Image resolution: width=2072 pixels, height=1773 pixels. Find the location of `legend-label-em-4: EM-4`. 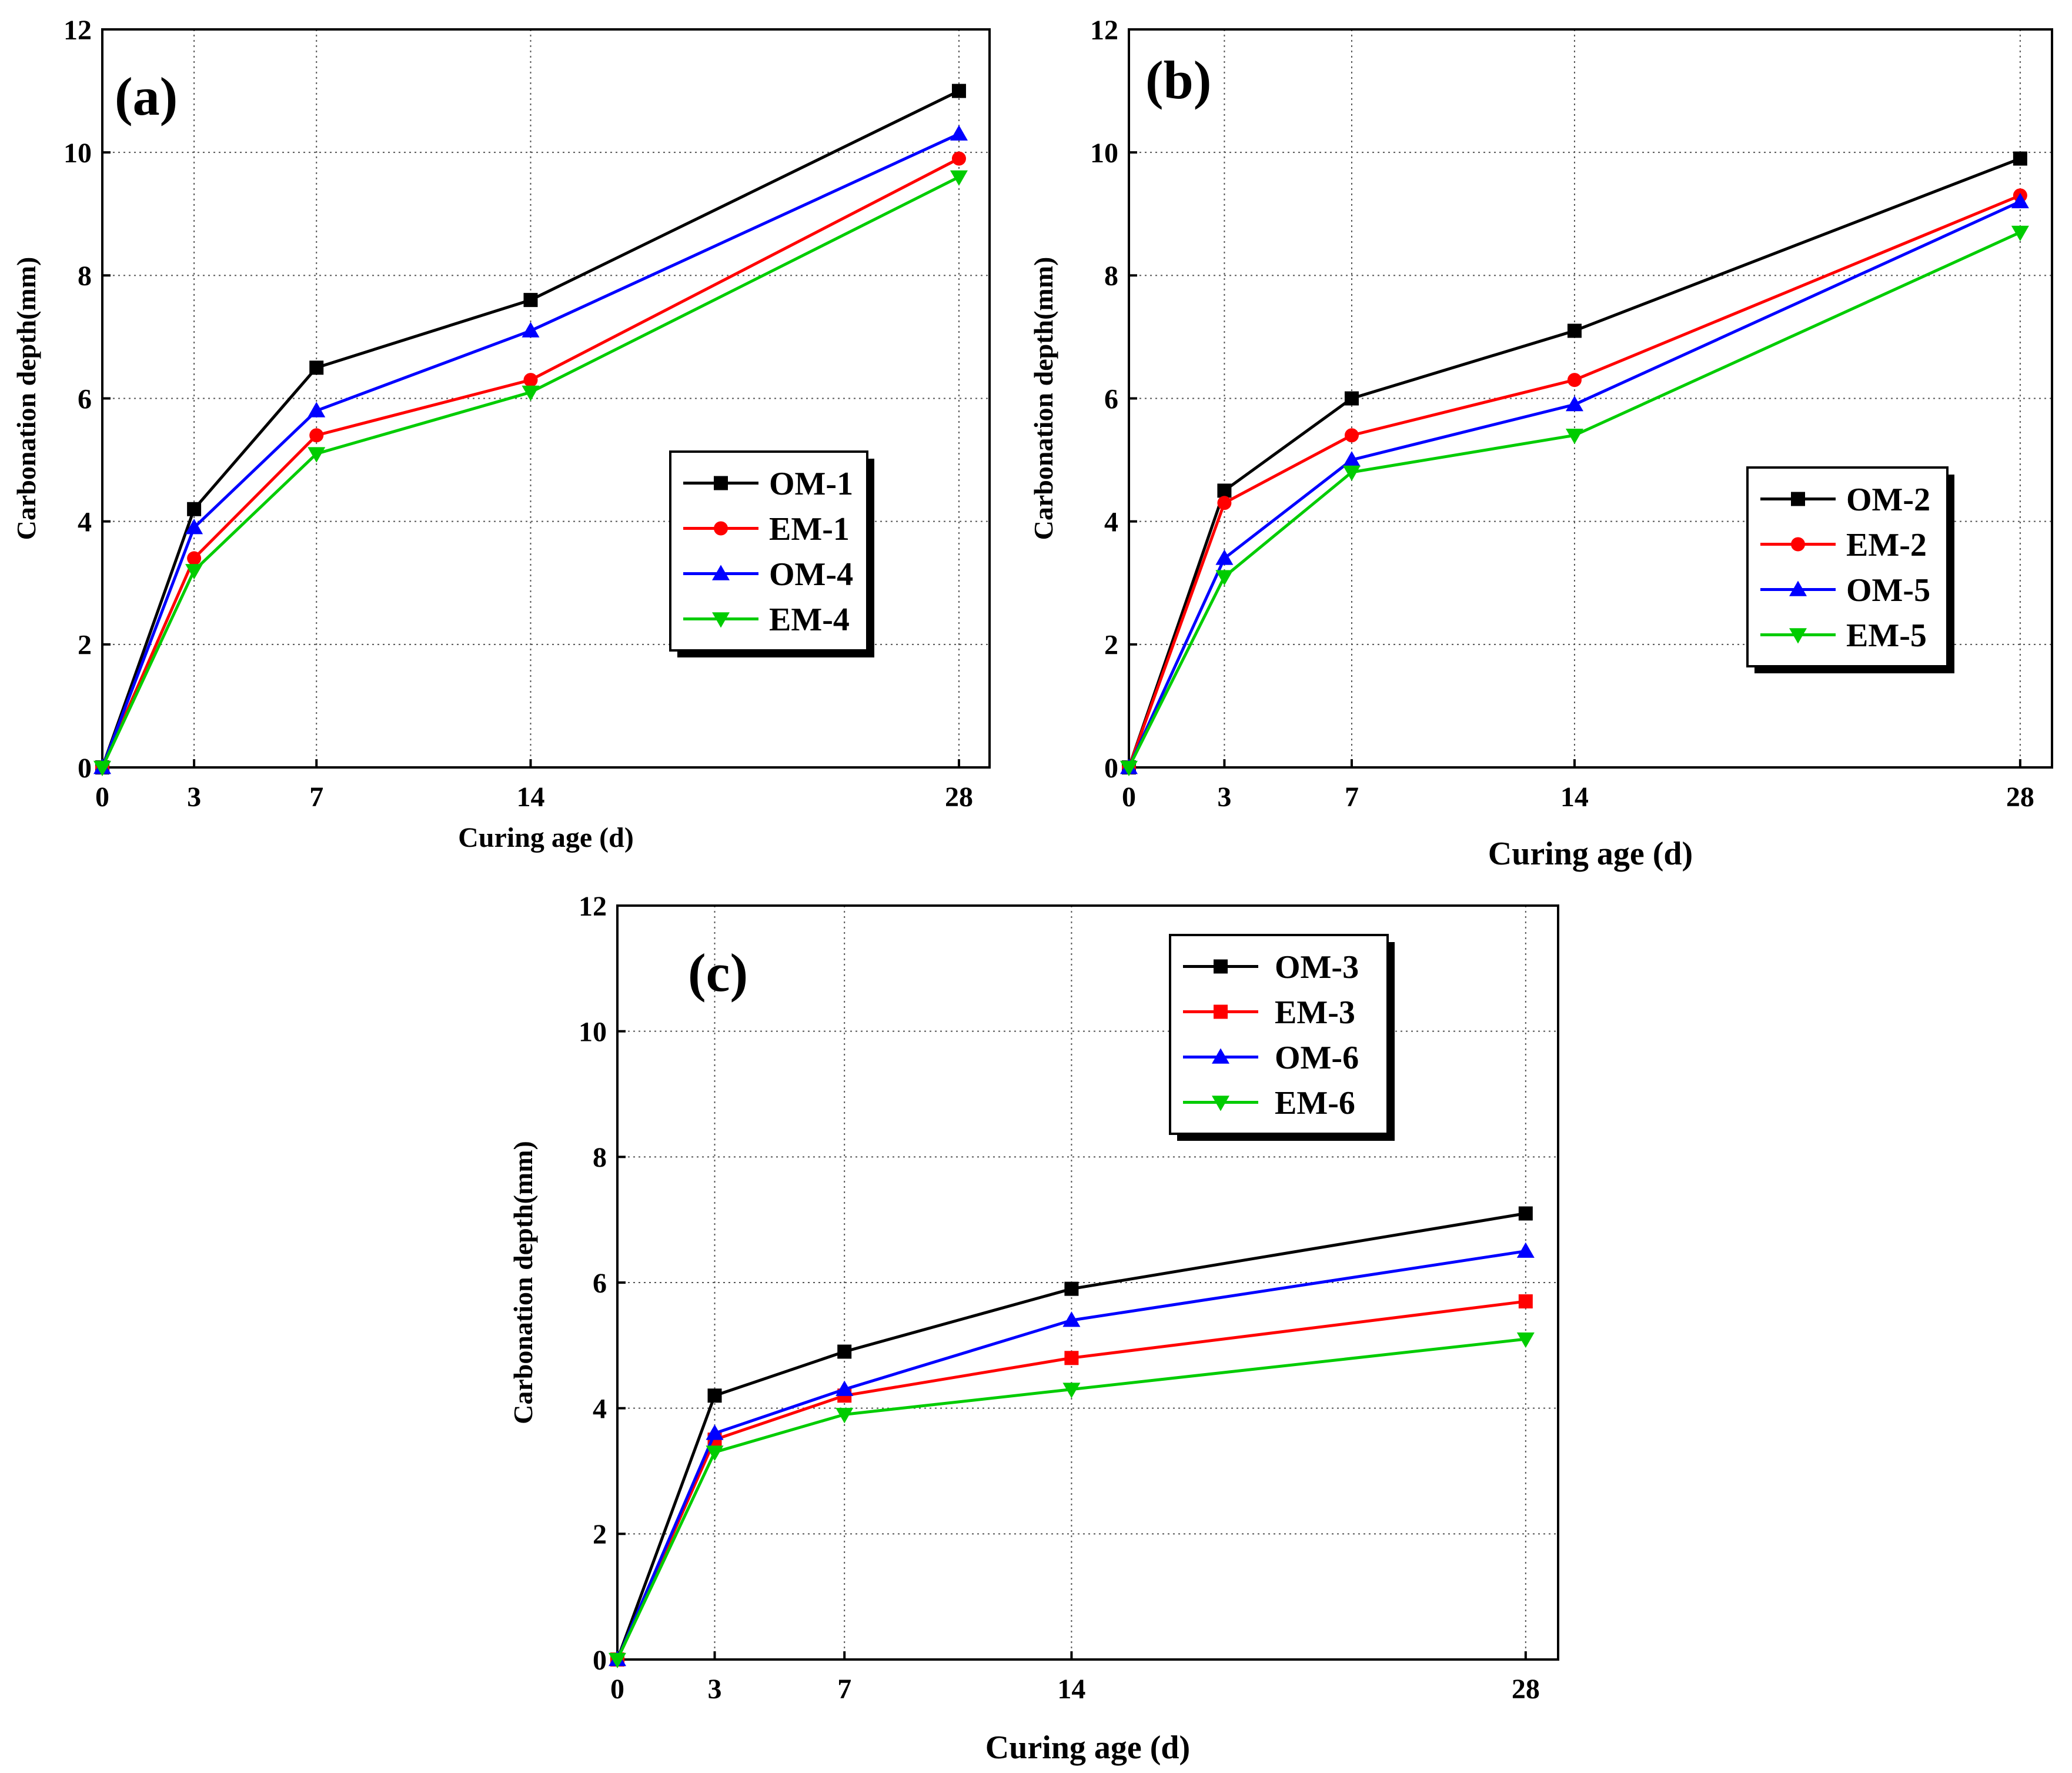

legend-label-em-4: EM-4 is located at coordinates (810, 620).